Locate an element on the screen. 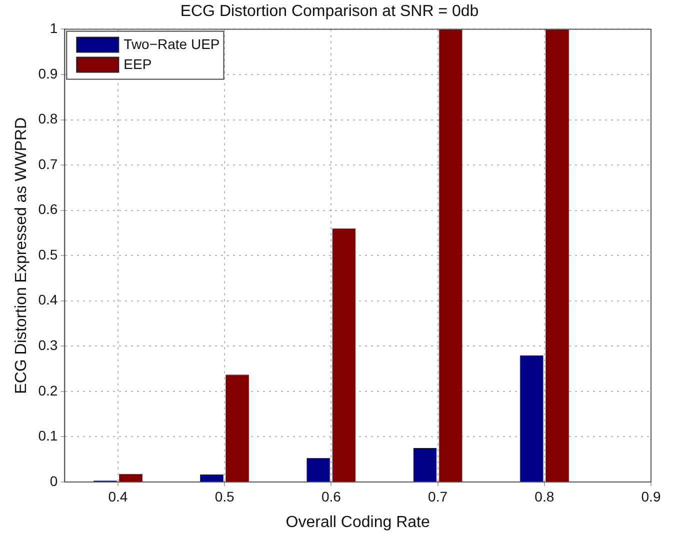  legend-label: EEP is located at coordinates (138, 64).